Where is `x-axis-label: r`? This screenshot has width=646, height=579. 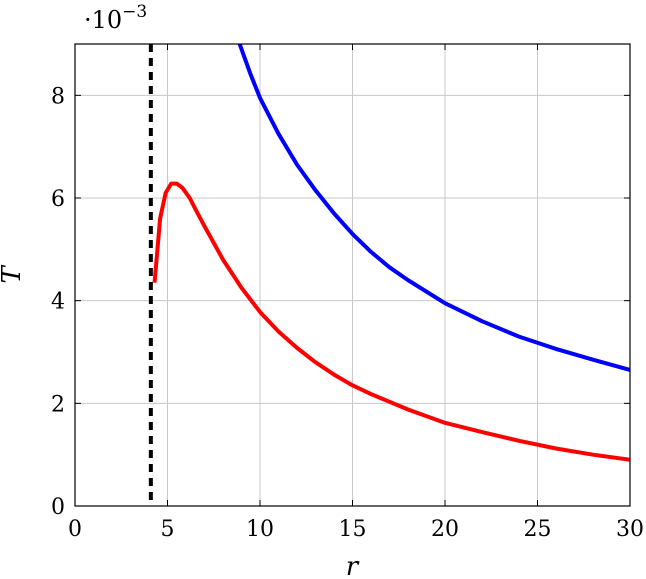
x-axis-label: r is located at coordinates (353, 565).